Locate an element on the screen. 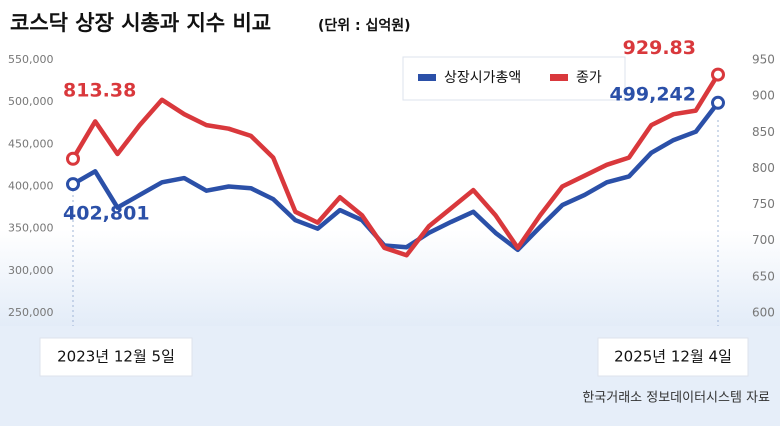 The width and height of the screenshot is (780, 430). y2-tick-label: 950 is located at coordinates (763, 60).